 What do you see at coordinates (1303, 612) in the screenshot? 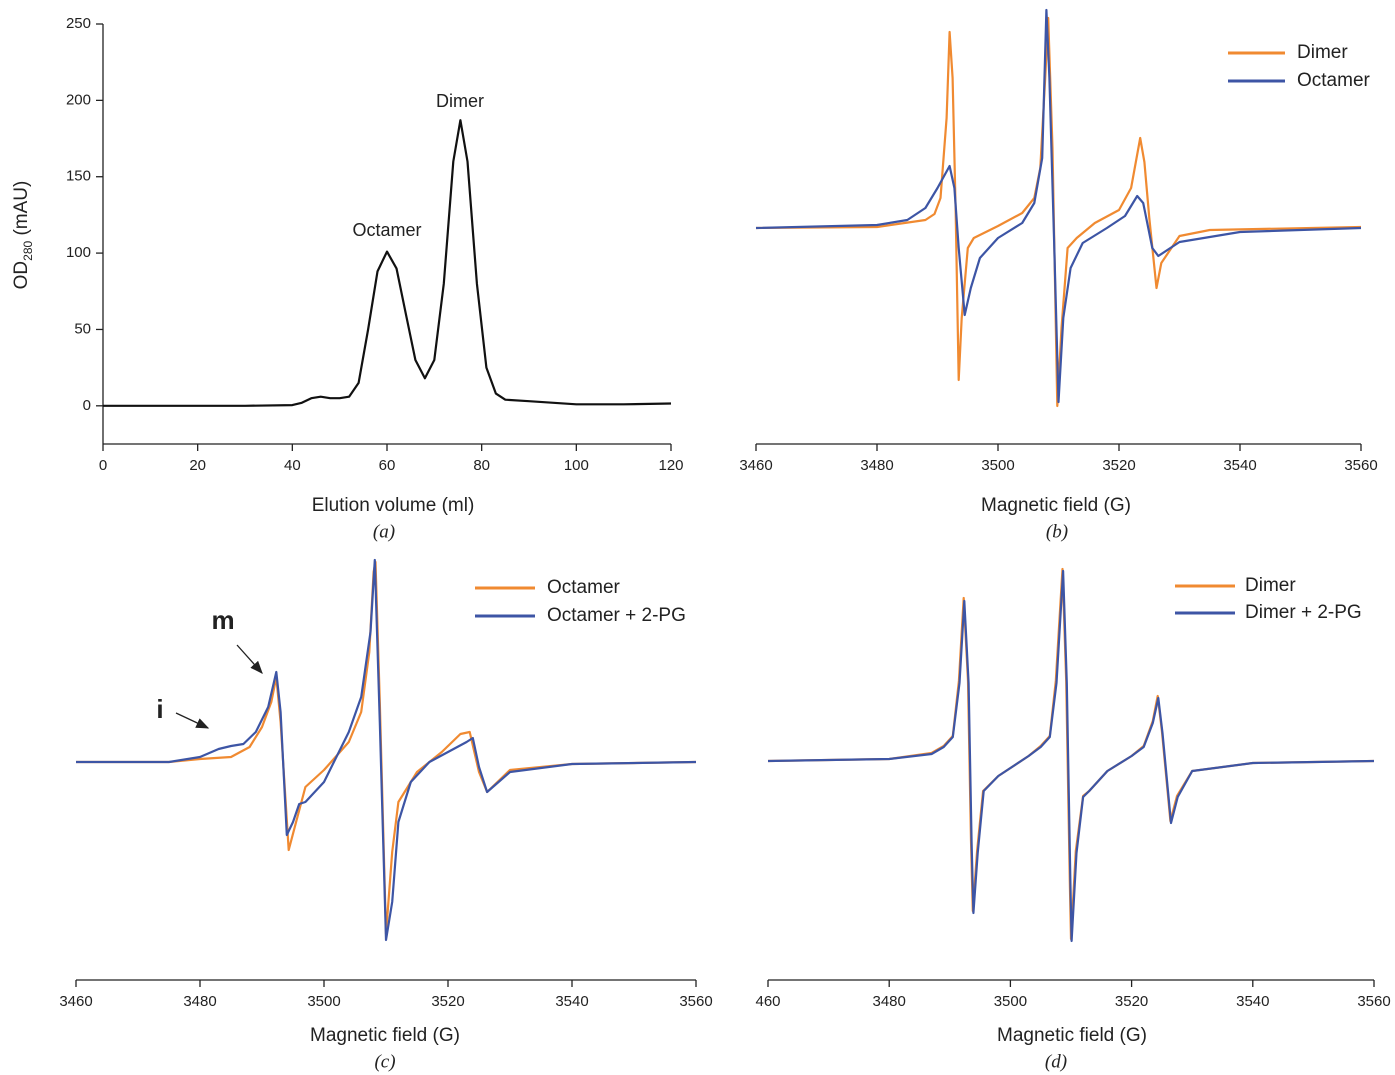
I see `legend-label: Dimer + 2-PG` at bounding box center [1303, 612].